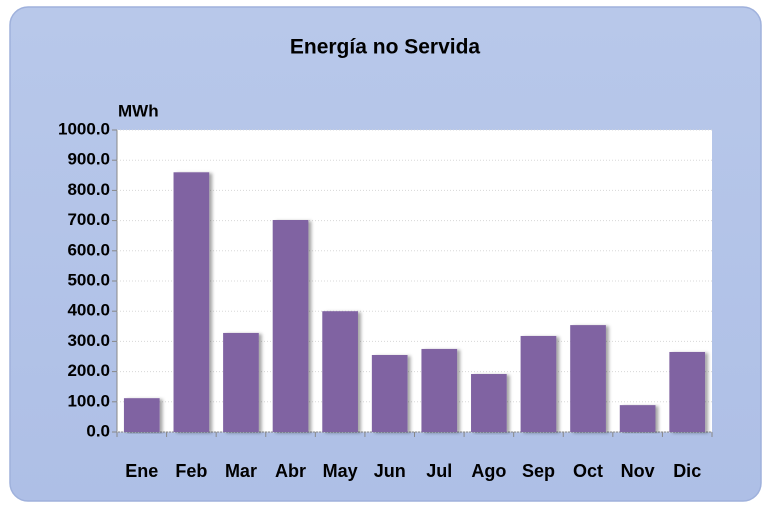 The image size is (771, 515). Describe the element at coordinates (88, 310) in the screenshot. I see `y-tick-label: 400.0` at that location.